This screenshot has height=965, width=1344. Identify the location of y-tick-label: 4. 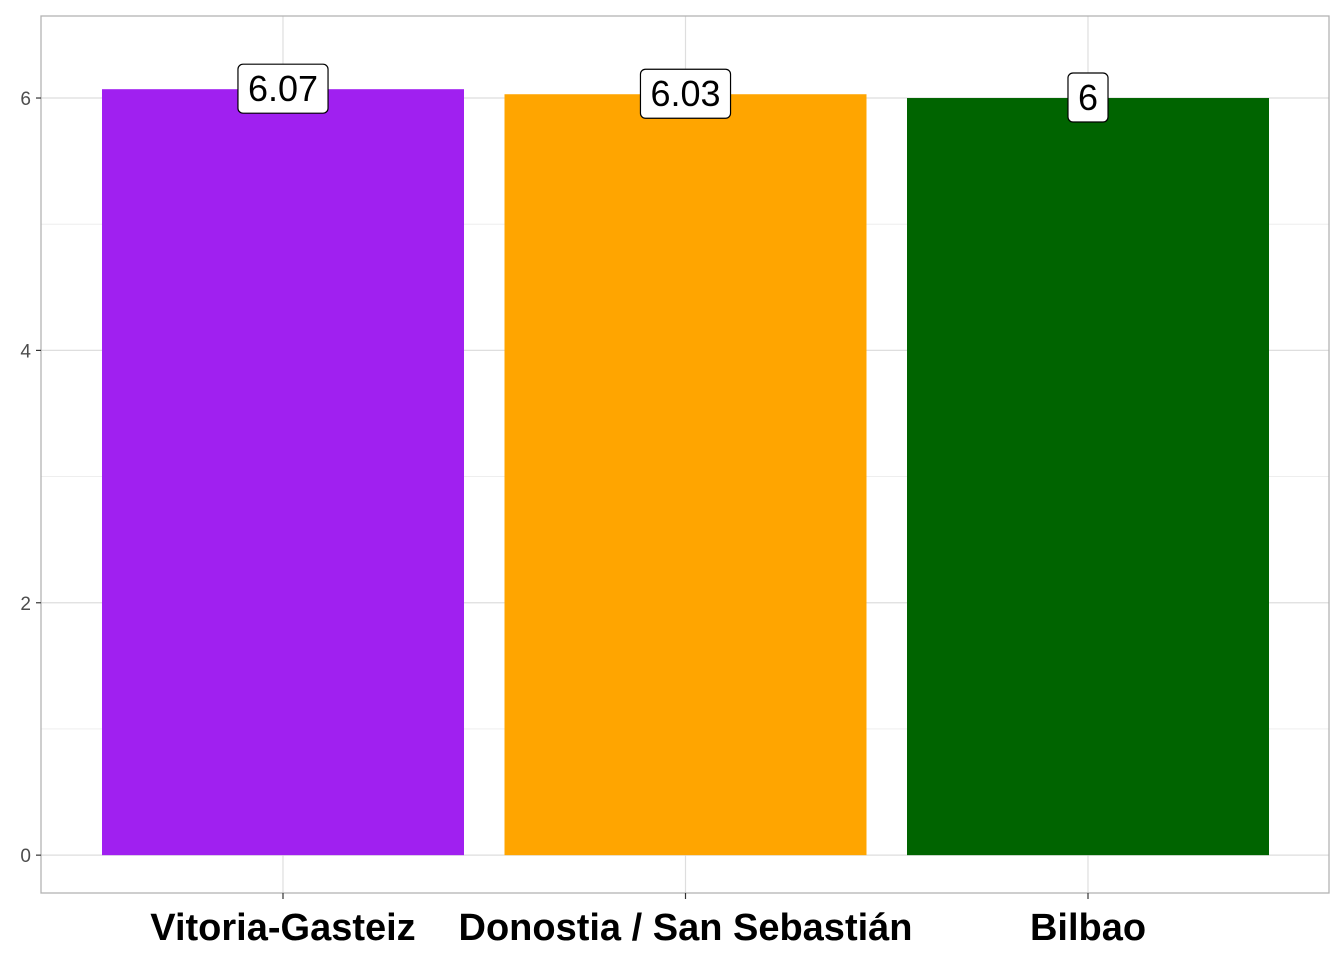
(25, 351).